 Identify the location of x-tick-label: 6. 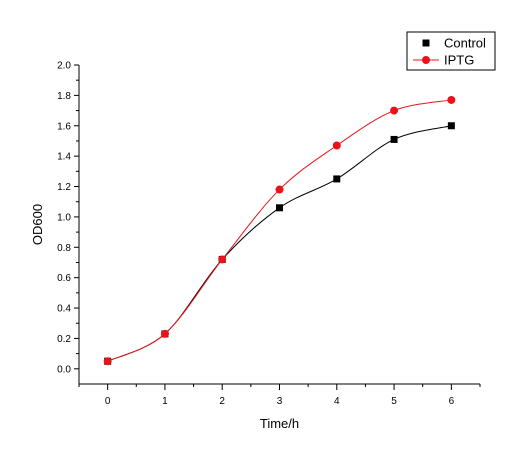
(452, 401).